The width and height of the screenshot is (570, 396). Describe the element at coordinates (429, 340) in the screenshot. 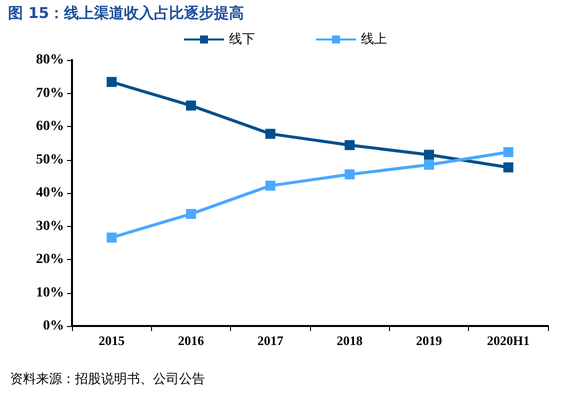

I see `x-tick-label: 2019` at that location.